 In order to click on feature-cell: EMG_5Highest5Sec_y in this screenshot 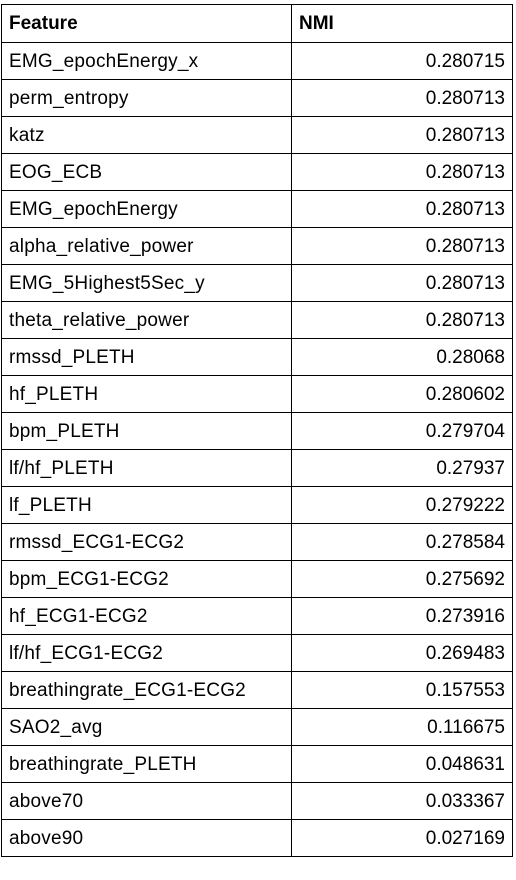, I will do `click(146, 283)`.